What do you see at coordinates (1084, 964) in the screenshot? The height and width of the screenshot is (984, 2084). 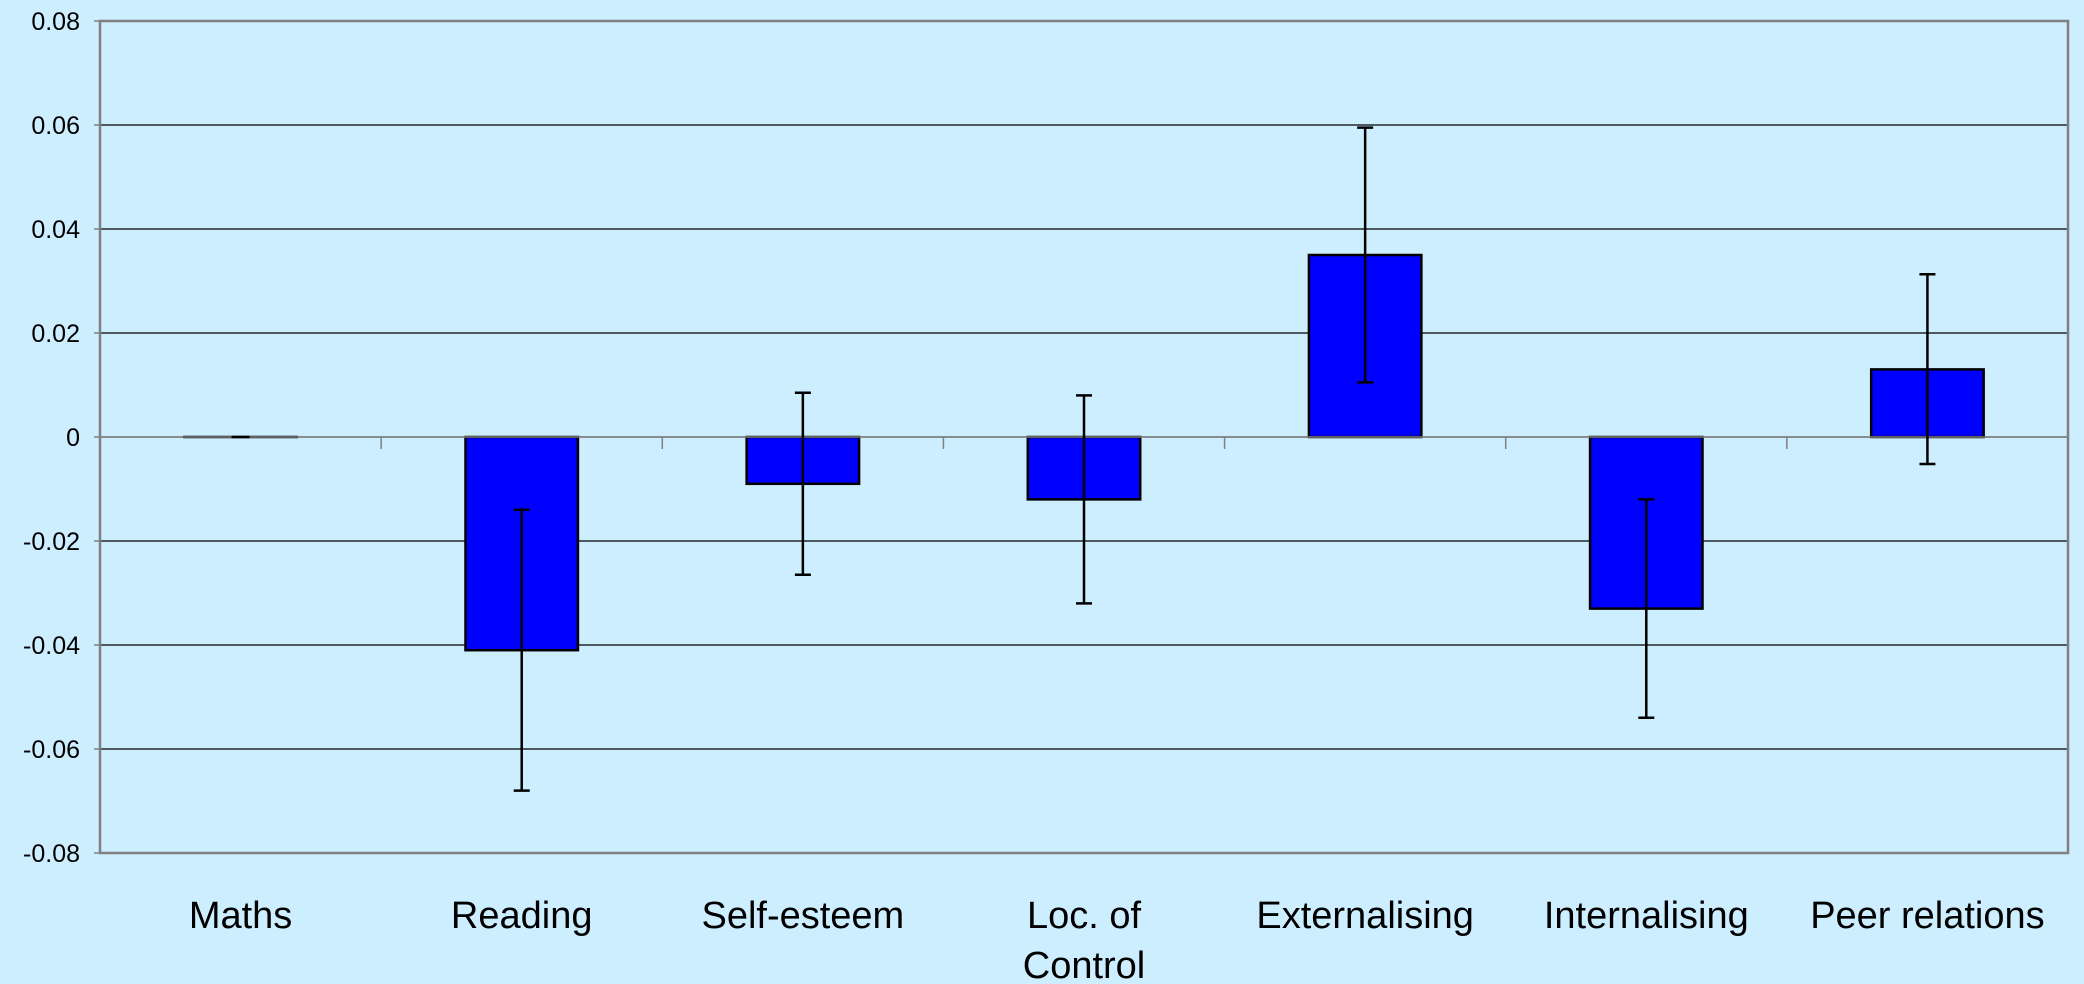 I see `x-category-label: Control` at bounding box center [1084, 964].